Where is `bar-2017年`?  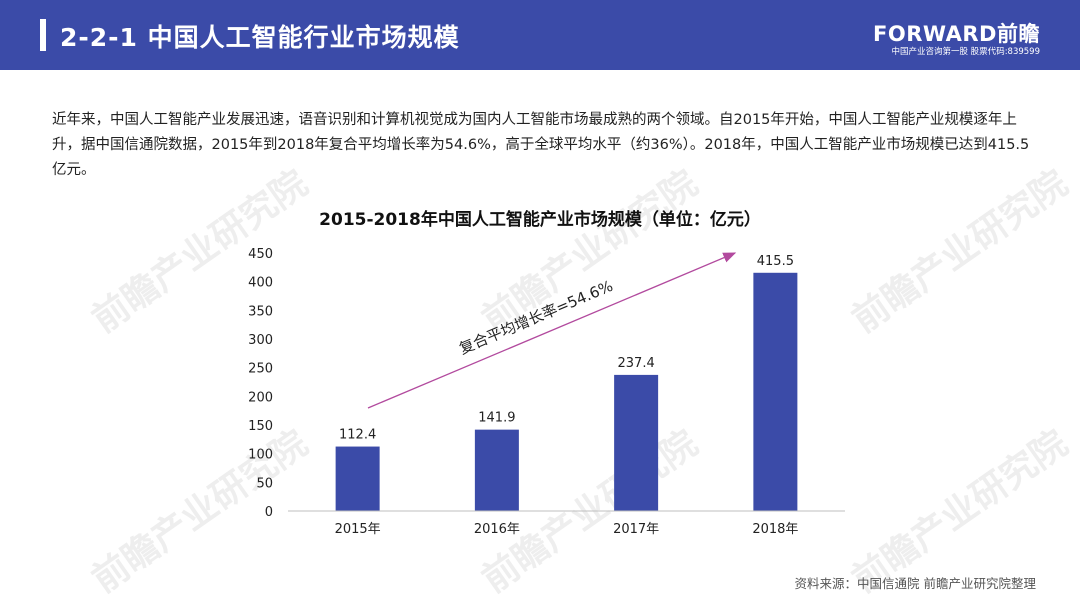
bar-2017年 is located at coordinates (636, 442).